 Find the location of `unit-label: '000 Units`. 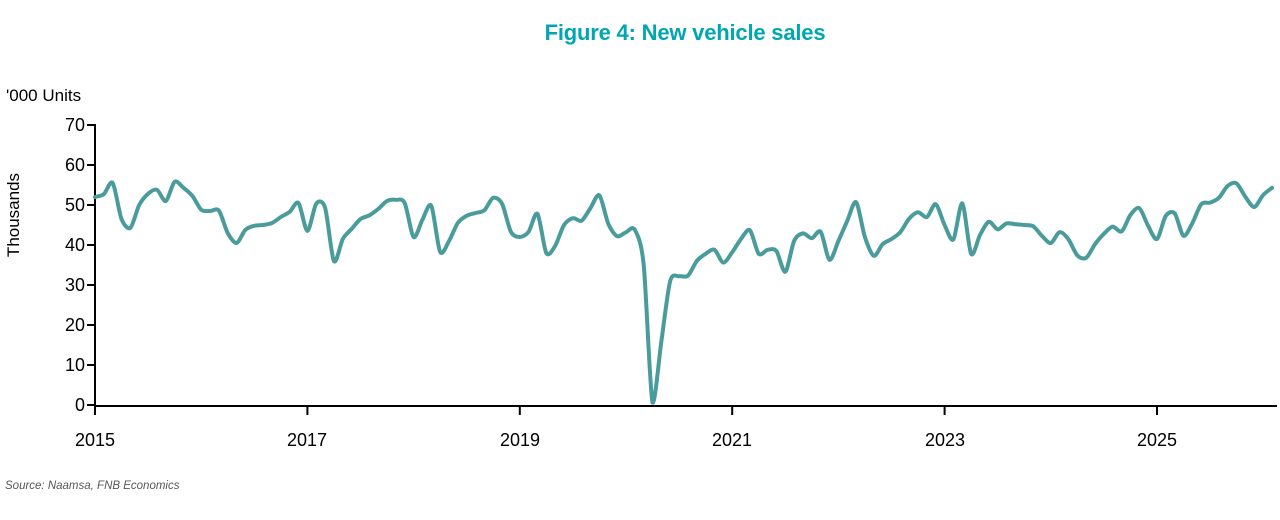

unit-label: '000 Units is located at coordinates (44, 95).